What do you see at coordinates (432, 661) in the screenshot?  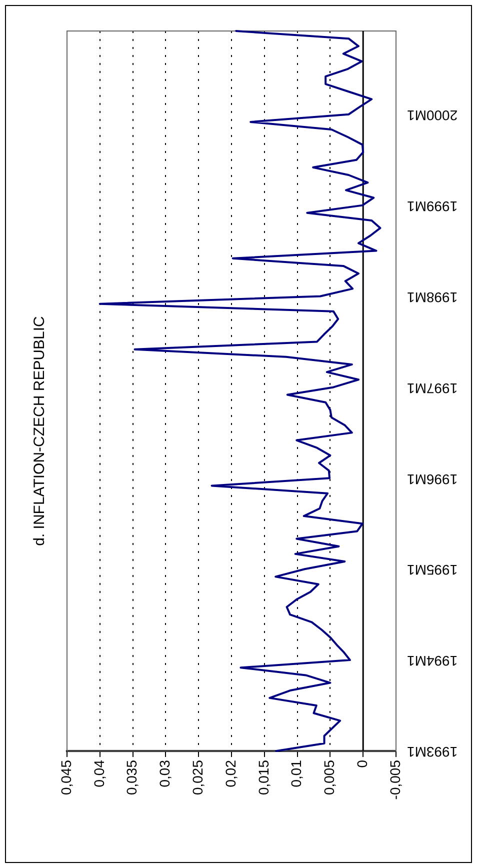 I see `y-tick-label: 1994M1` at bounding box center [432, 661].